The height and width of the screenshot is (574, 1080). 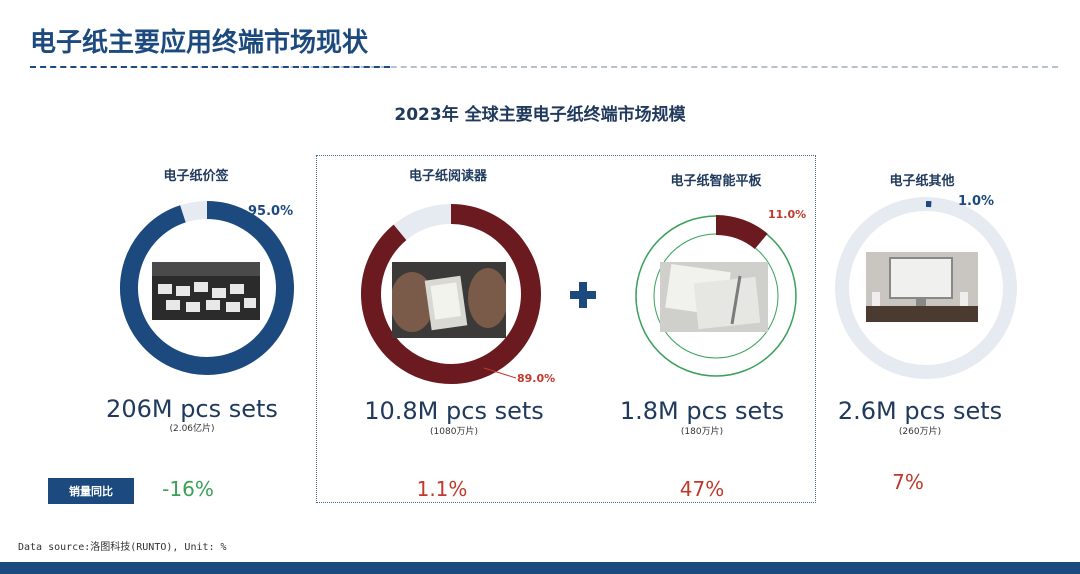 I want to click on volume-cn: (1080万片), so click(x=454, y=432).